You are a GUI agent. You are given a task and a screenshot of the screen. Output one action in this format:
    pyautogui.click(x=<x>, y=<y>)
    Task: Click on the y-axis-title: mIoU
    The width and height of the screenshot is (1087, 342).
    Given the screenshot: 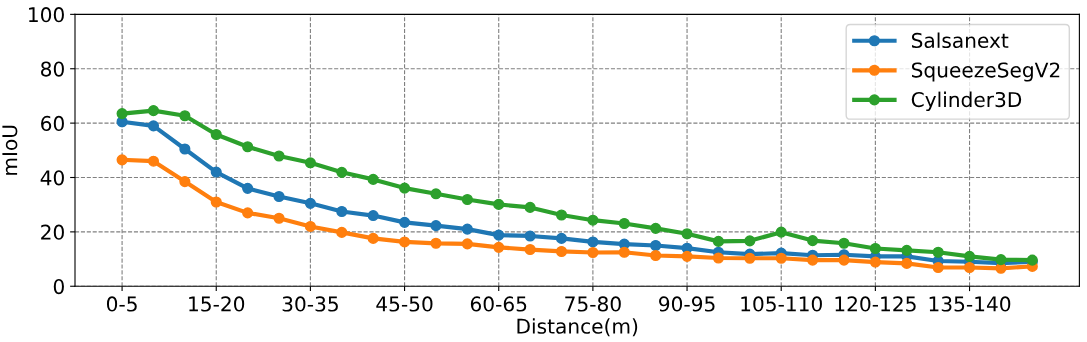 What is the action you would take?
    pyautogui.click(x=10, y=150)
    